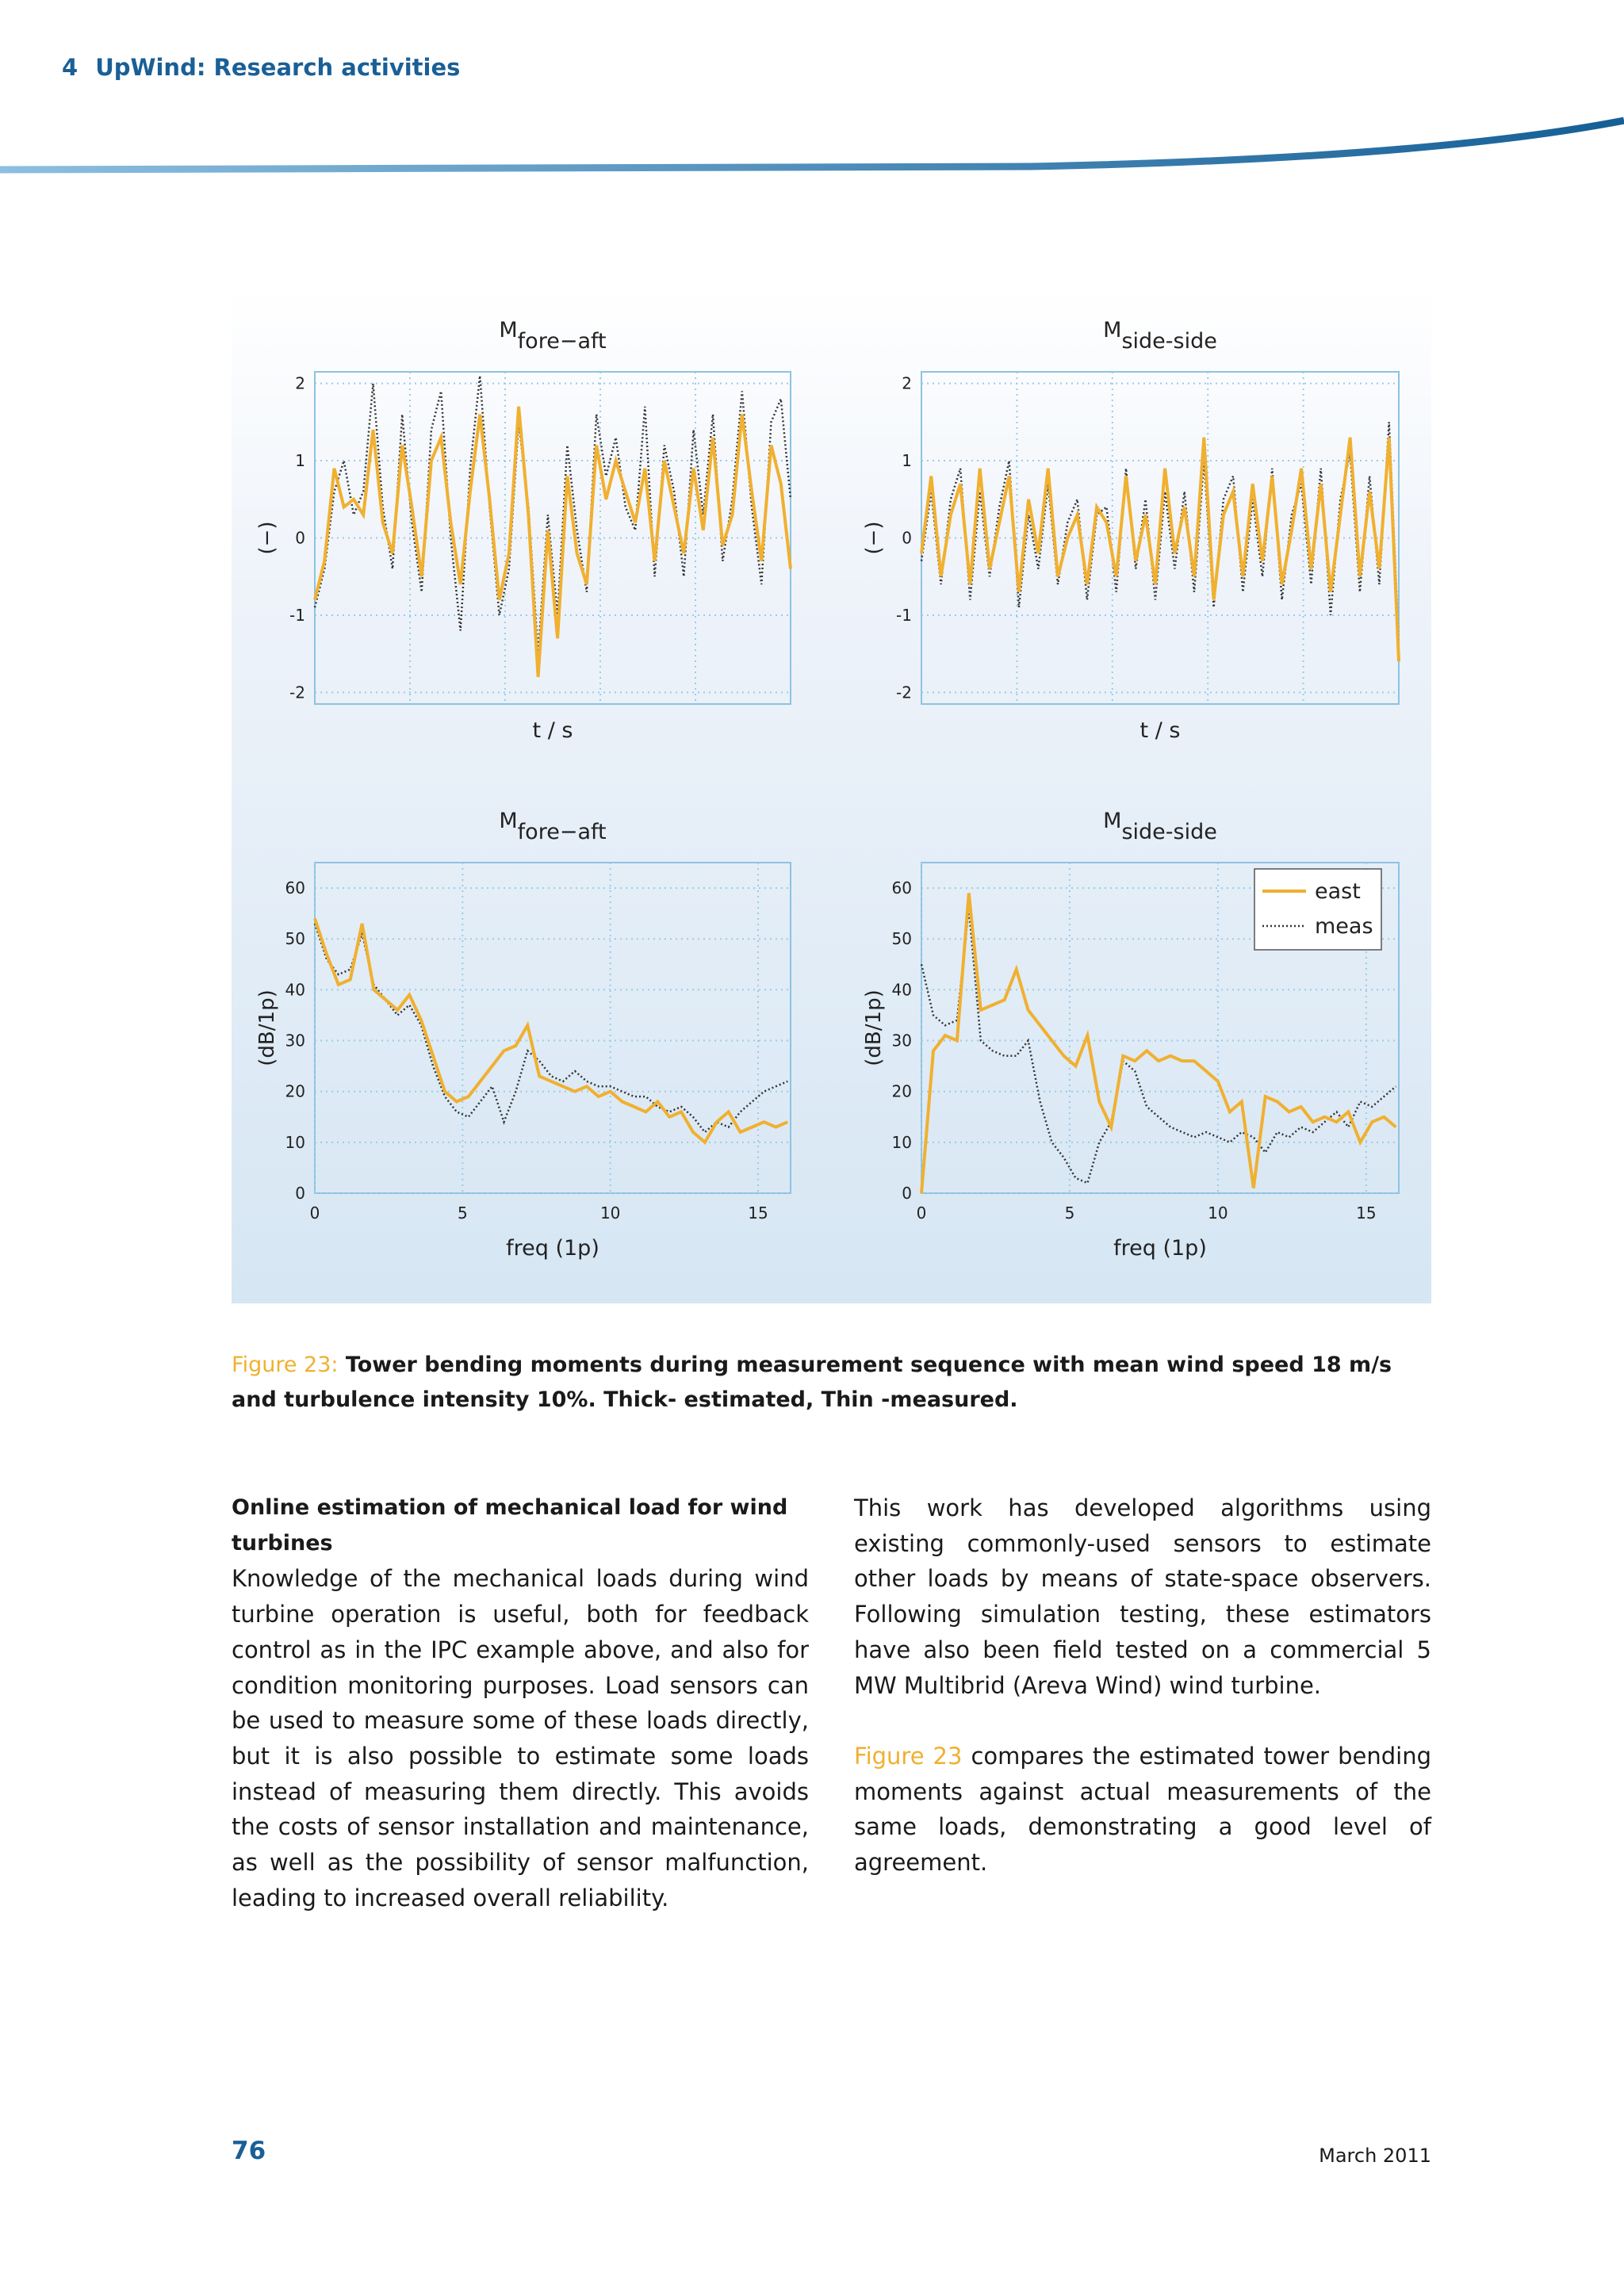  Describe the element at coordinates (70, 68) in the screenshot. I see `section-number: 4` at that location.